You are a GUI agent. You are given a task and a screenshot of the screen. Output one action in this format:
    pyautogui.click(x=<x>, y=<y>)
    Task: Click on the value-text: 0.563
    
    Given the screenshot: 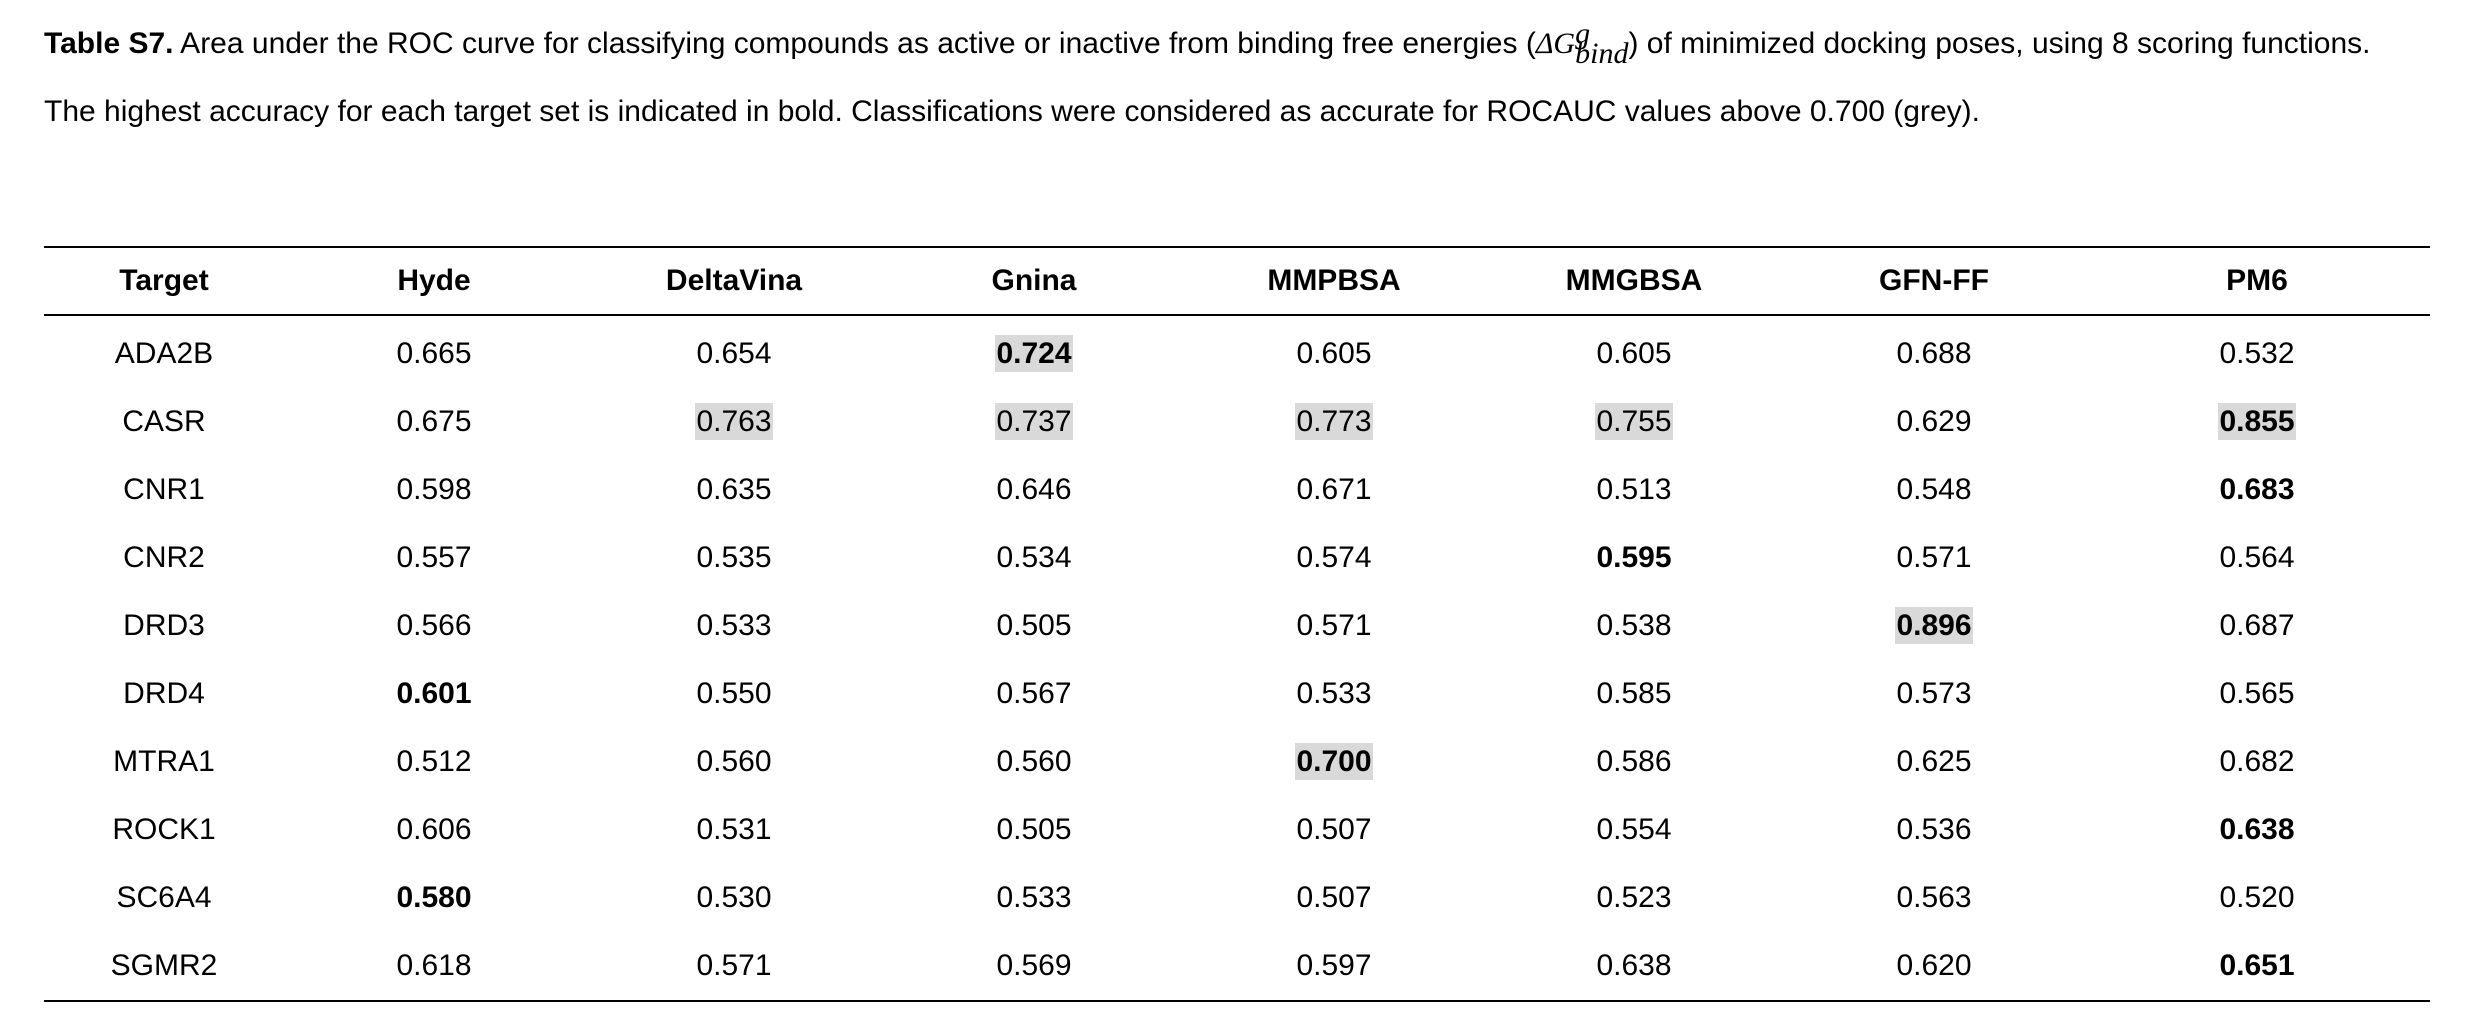 What is the action you would take?
    pyautogui.click(x=1934, y=897)
    